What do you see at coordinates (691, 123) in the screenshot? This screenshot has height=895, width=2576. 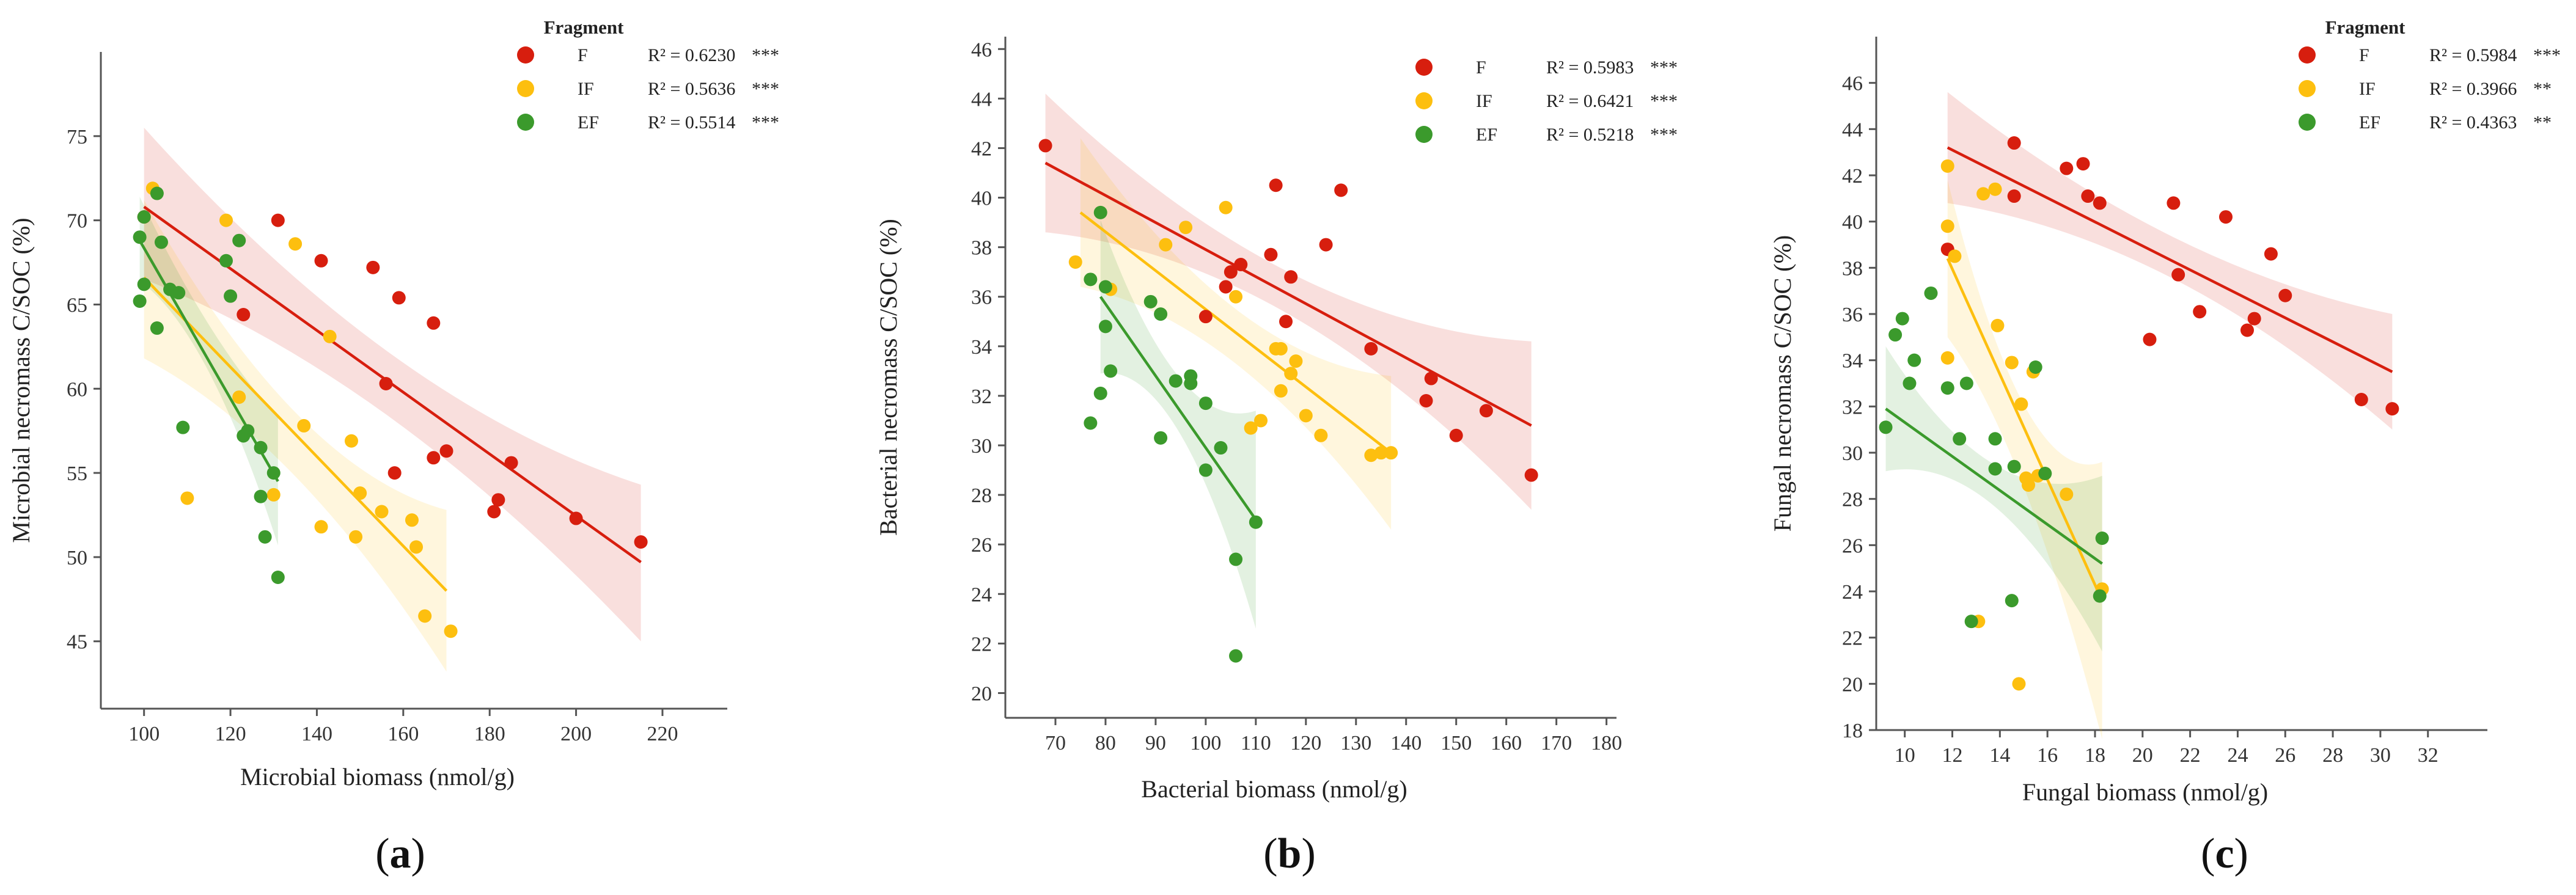 I see `legend-r2: R² = 0.5514` at bounding box center [691, 123].